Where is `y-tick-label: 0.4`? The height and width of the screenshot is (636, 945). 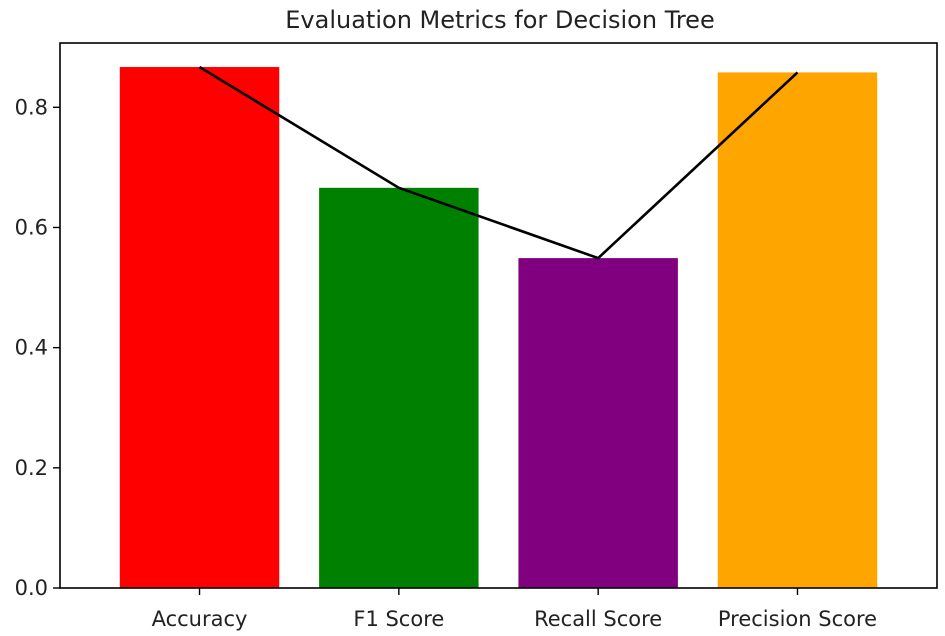
y-tick-label: 0.4 is located at coordinates (31, 348).